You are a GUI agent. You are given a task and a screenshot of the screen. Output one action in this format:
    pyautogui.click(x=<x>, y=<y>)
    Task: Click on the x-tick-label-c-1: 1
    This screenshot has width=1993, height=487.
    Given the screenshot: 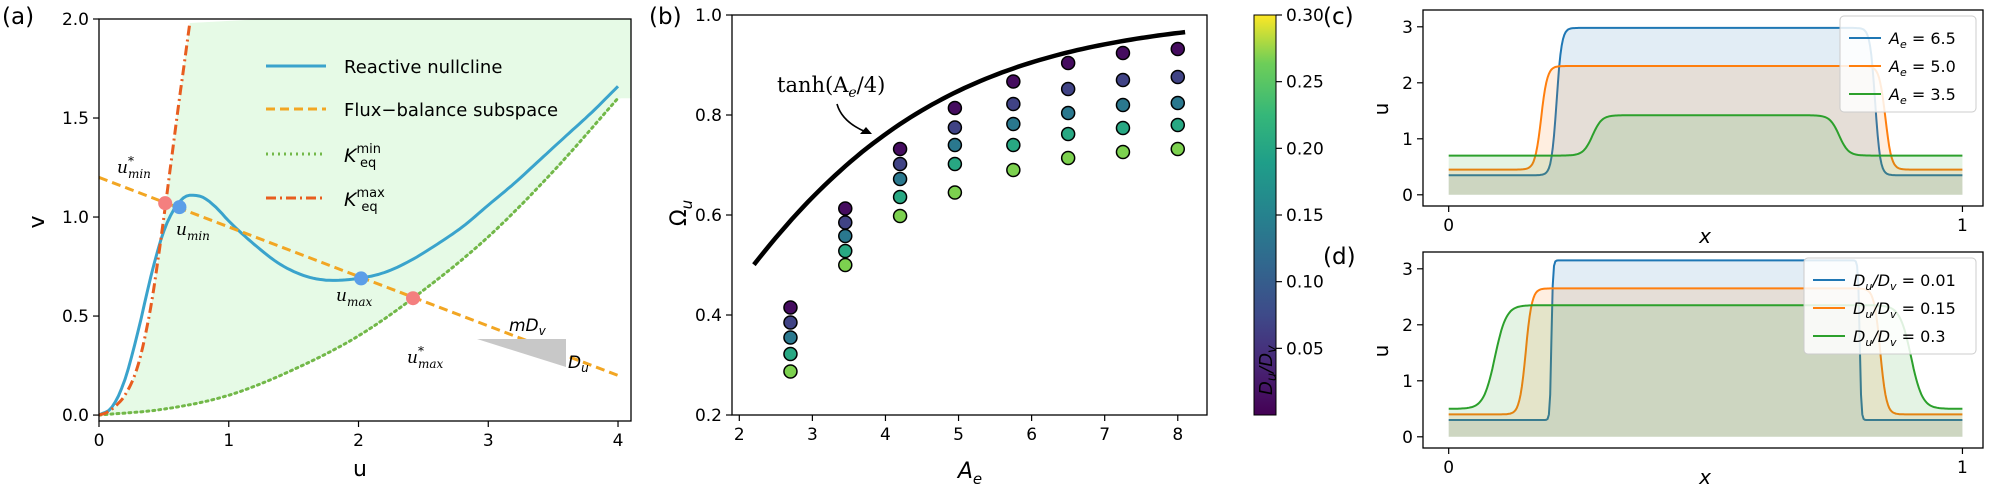 What is the action you would take?
    pyautogui.click(x=1962, y=226)
    